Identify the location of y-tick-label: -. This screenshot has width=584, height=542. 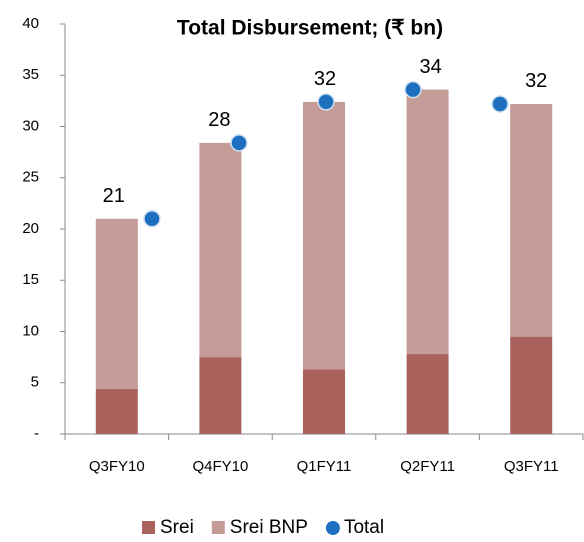
(36, 433).